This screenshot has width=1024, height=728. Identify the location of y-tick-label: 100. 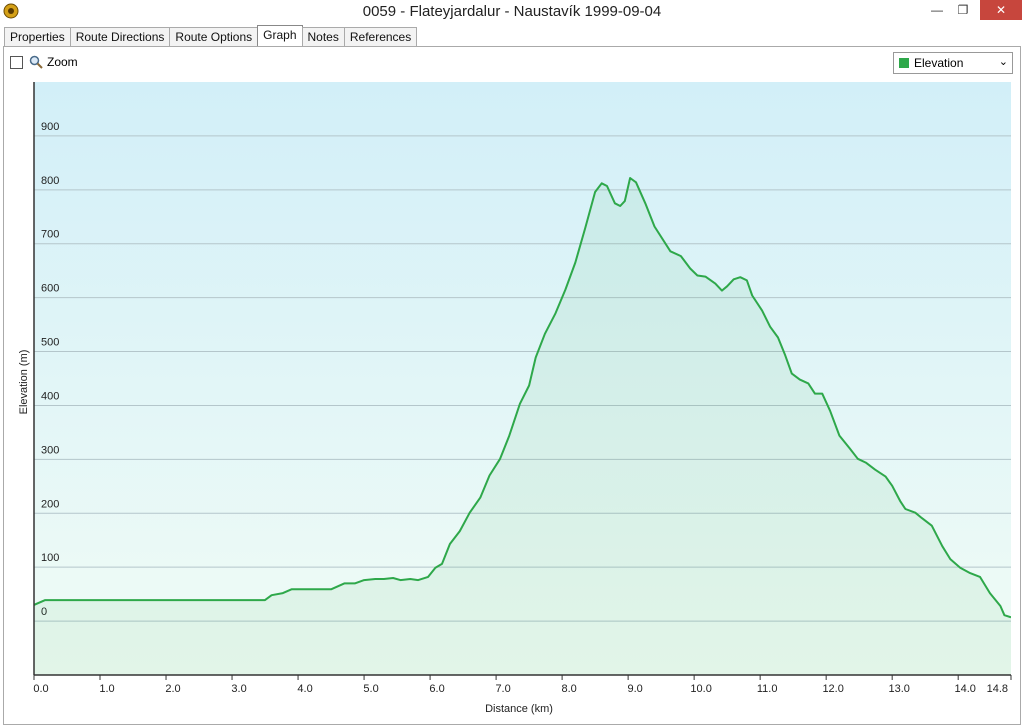
(50, 558).